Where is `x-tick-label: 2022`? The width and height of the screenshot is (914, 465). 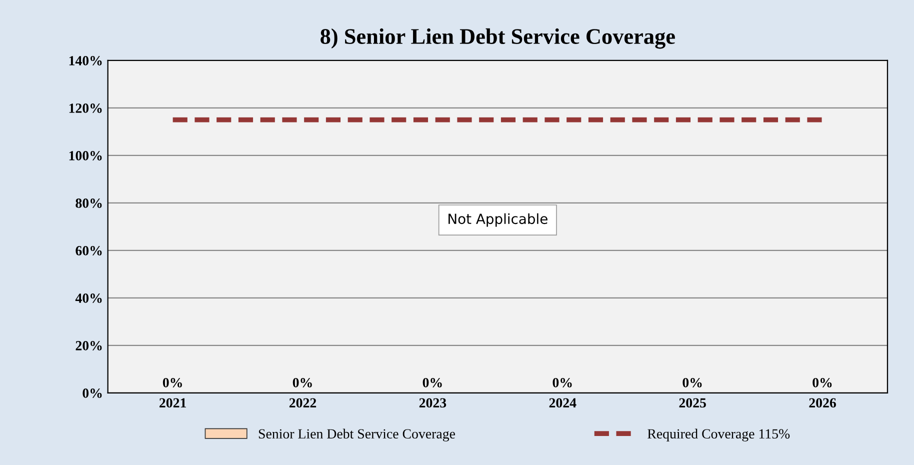
x-tick-label: 2022 is located at coordinates (302, 403).